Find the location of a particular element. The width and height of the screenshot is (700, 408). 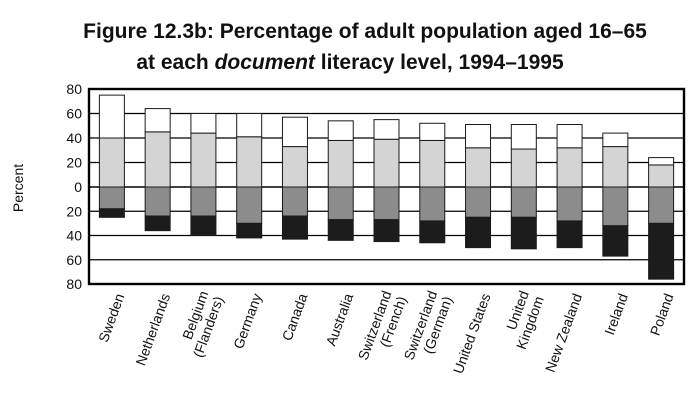

category-label: New Zealand is located at coordinates (563, 332).